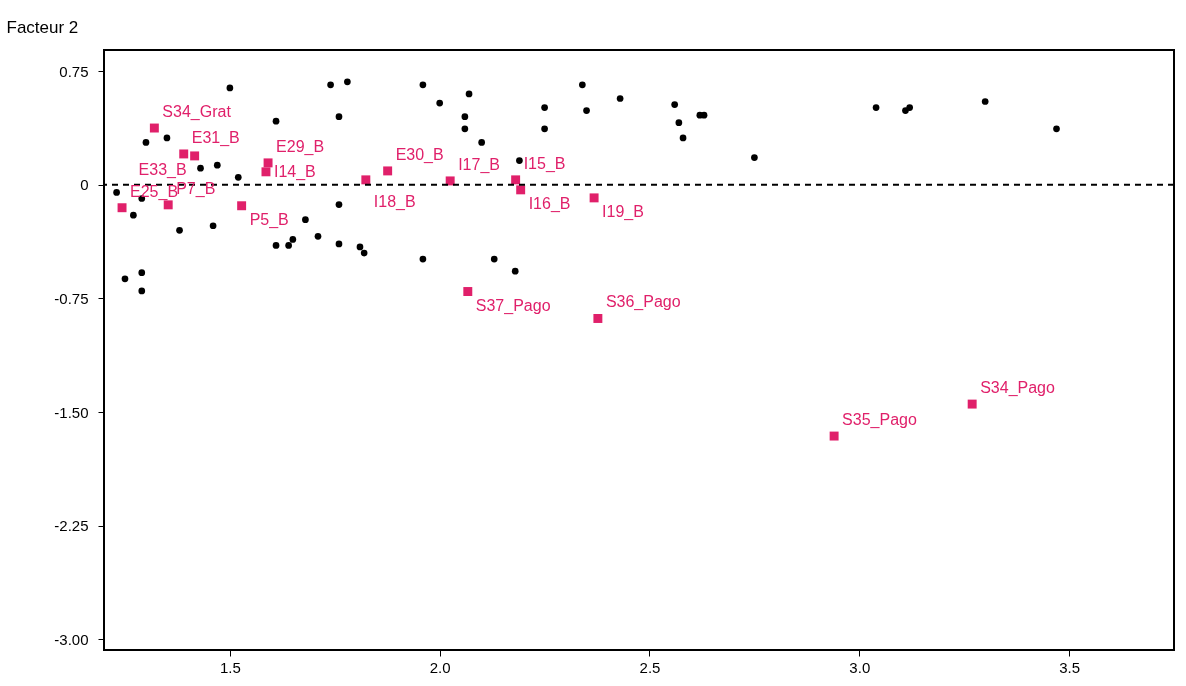 The image size is (1186, 686). I want to click on annotation: E29_B, so click(300, 146).